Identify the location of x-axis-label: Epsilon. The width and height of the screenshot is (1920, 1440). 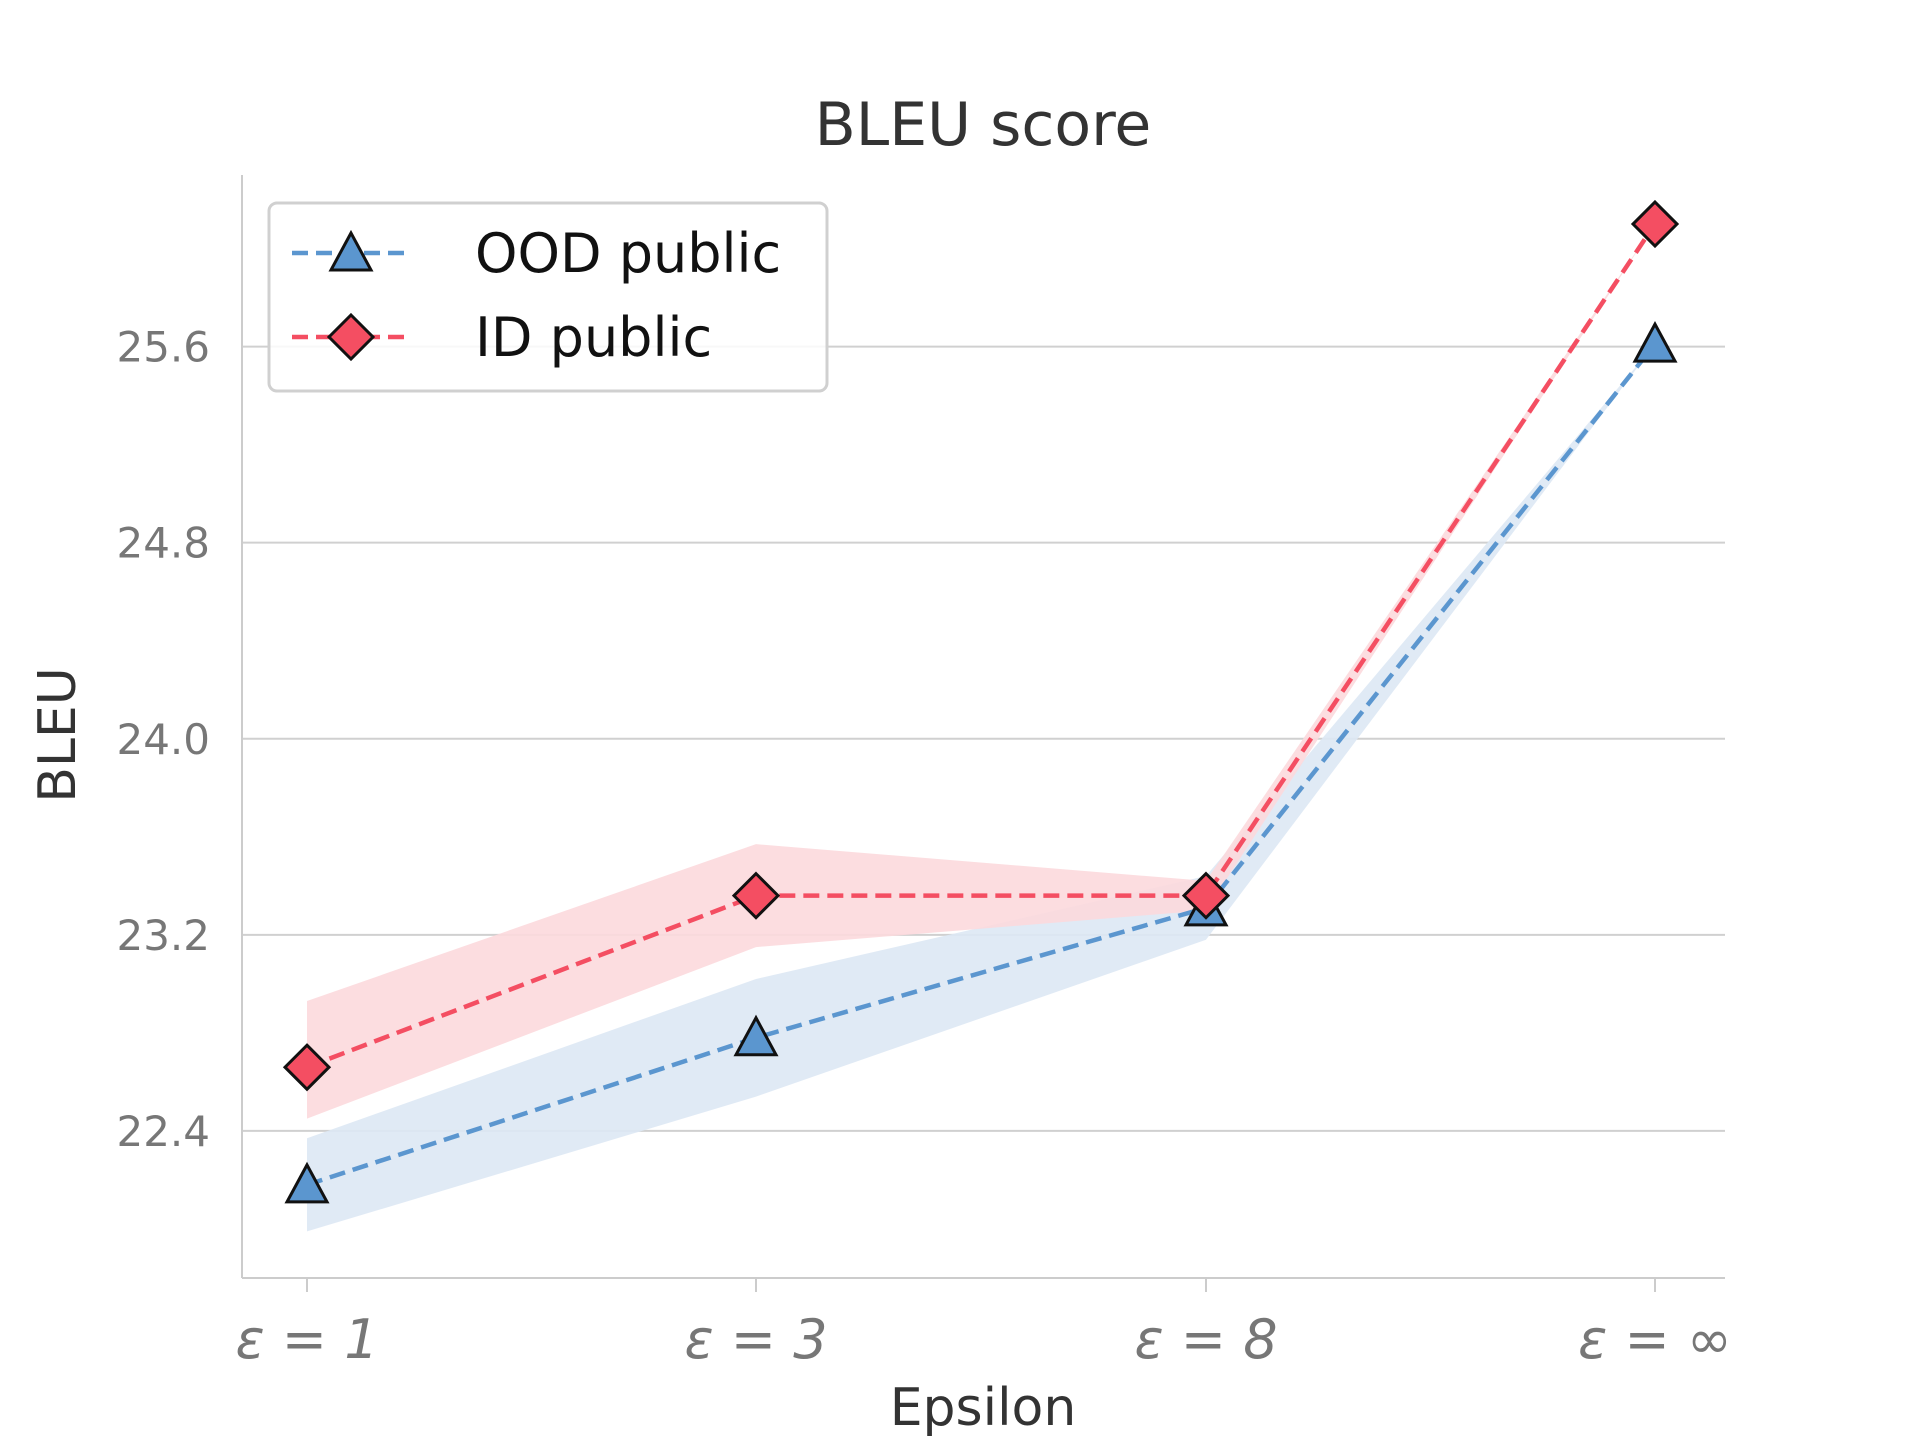
(983, 1408).